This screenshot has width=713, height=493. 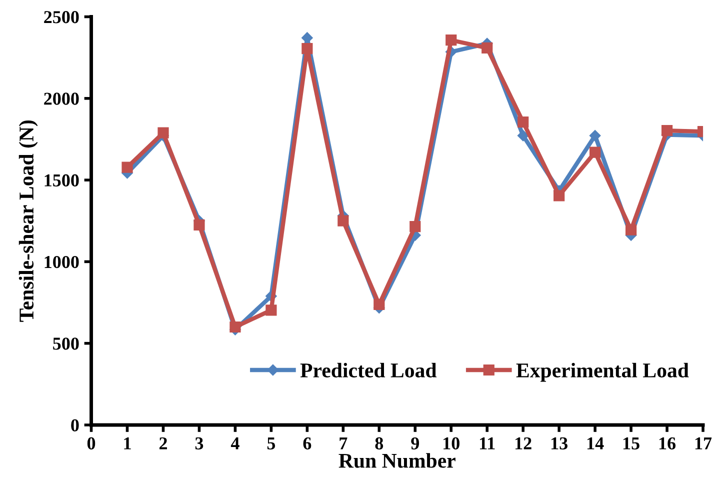 I want to click on x-tick-label: 9, so click(x=415, y=443).